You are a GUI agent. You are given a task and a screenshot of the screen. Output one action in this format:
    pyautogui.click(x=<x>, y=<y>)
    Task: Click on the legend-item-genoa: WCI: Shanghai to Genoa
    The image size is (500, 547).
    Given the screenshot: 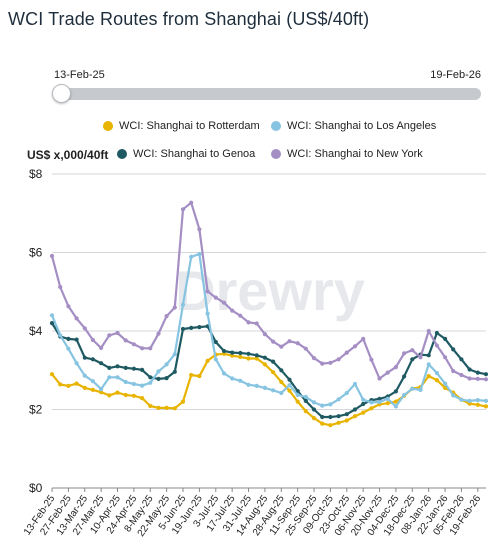 What is the action you would take?
    pyautogui.click(x=186, y=154)
    